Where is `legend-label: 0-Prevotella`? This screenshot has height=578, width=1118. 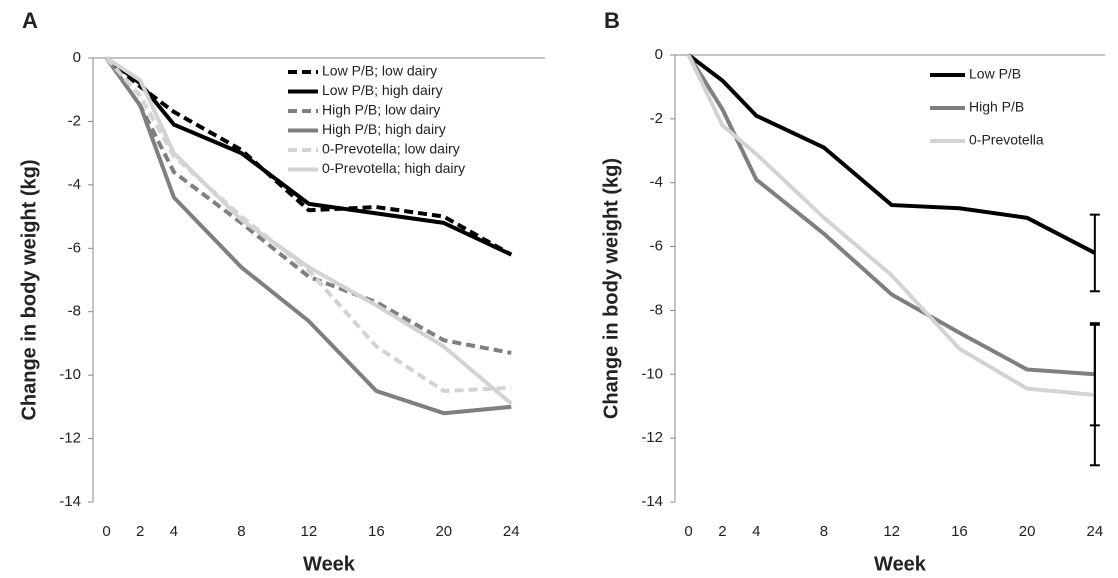
legend-label: 0-Prevotella is located at coordinates (1006, 140).